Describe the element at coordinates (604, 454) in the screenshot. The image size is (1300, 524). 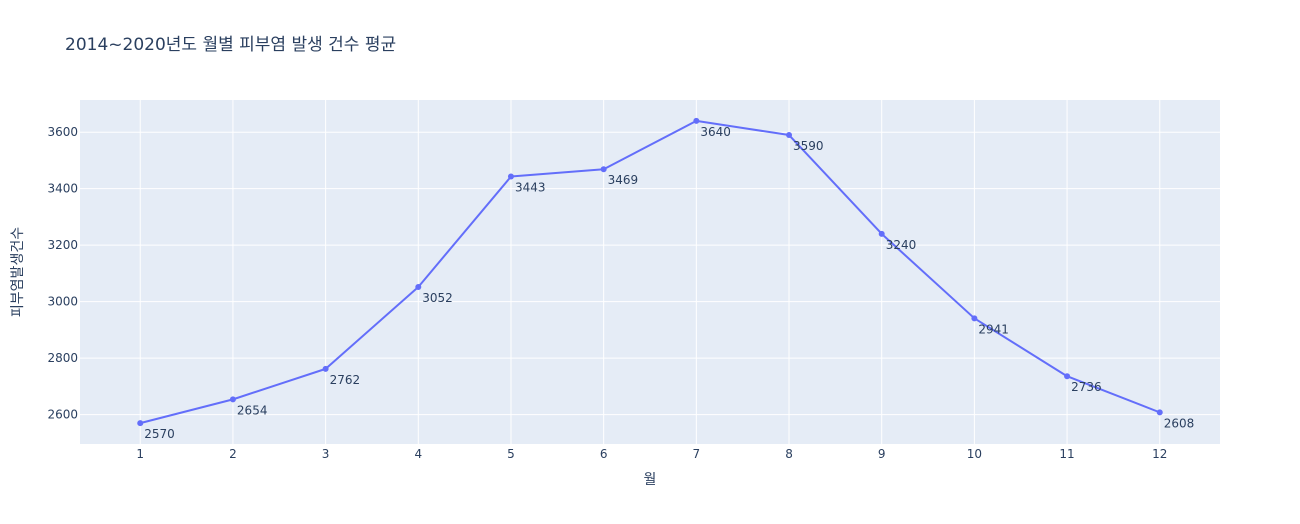
I see `x-tick-label: 6` at that location.